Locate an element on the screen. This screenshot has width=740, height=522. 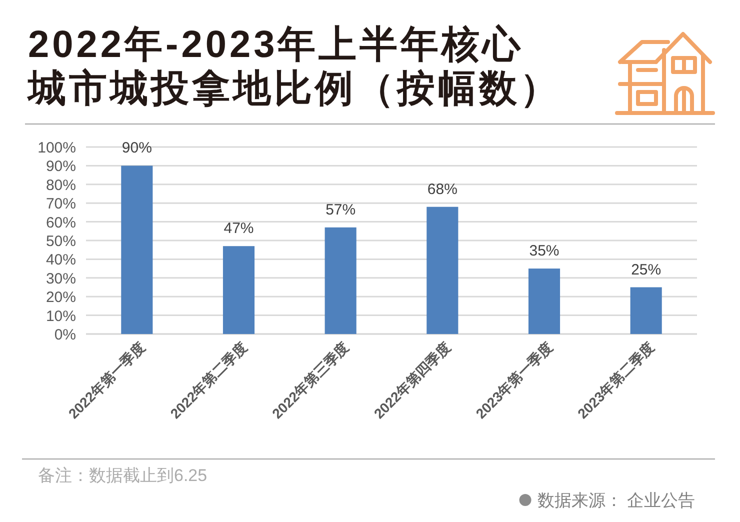
data-label: 68% is located at coordinates (442, 189).